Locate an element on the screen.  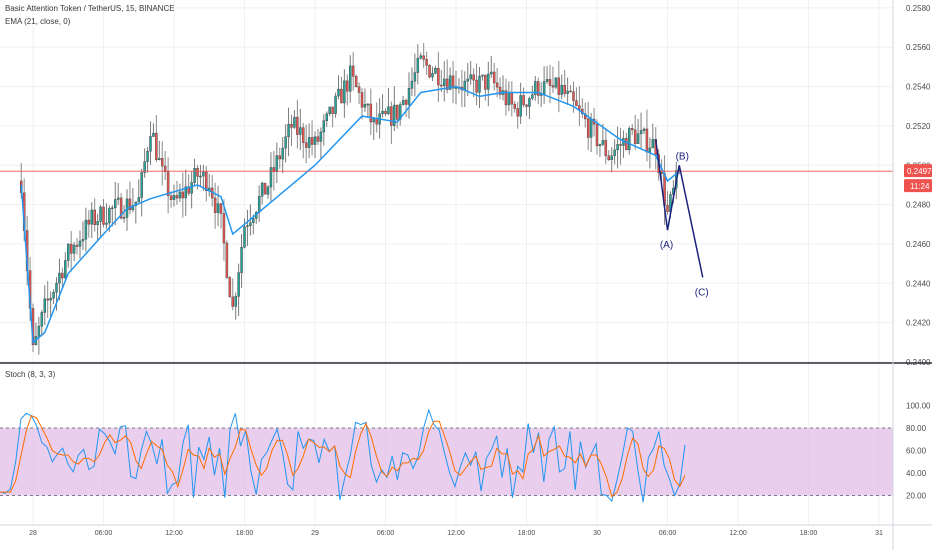
stoch-k-line is located at coordinates (343, 455).